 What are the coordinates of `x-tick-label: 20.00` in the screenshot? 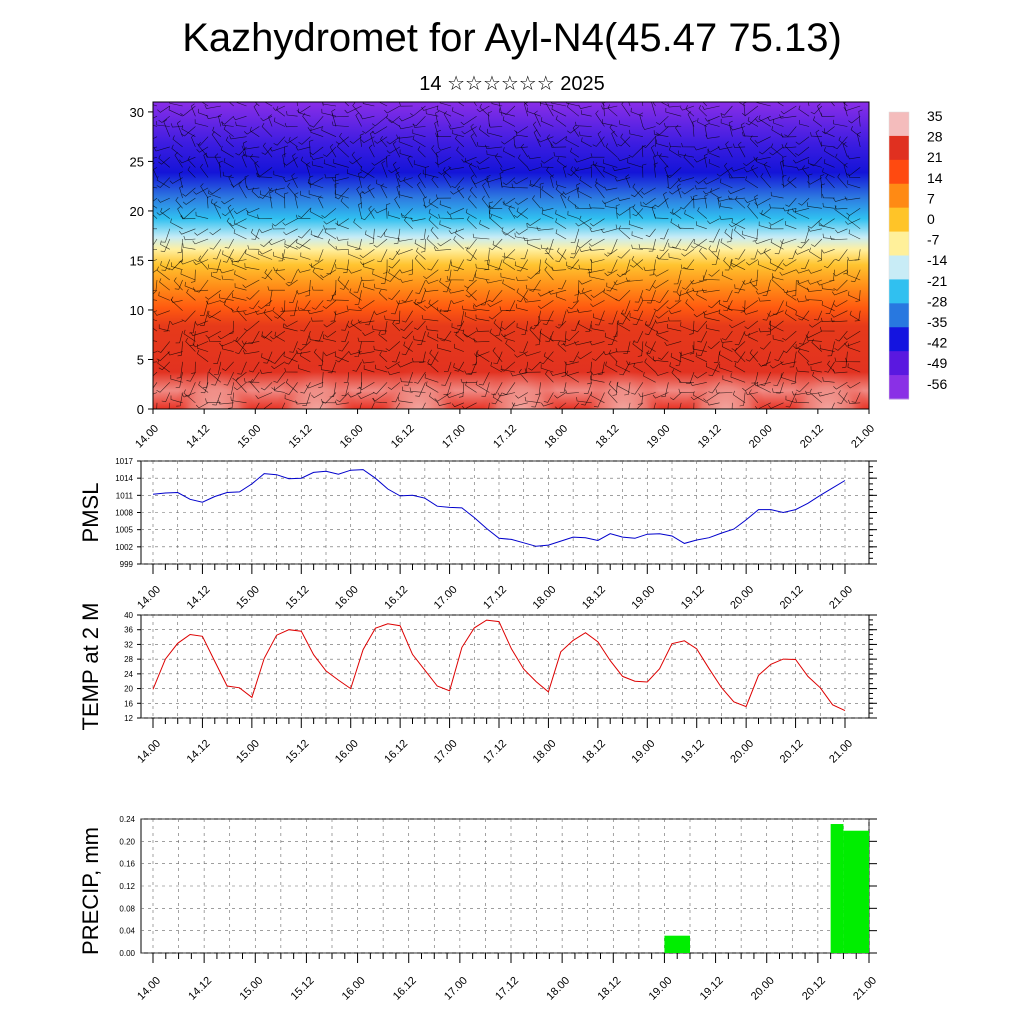 It's located at (742, 752).